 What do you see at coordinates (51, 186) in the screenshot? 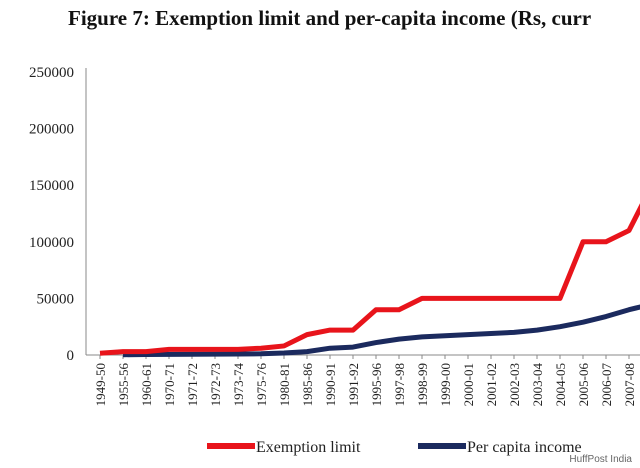
I see `y-tick-label: 150000` at bounding box center [51, 186].